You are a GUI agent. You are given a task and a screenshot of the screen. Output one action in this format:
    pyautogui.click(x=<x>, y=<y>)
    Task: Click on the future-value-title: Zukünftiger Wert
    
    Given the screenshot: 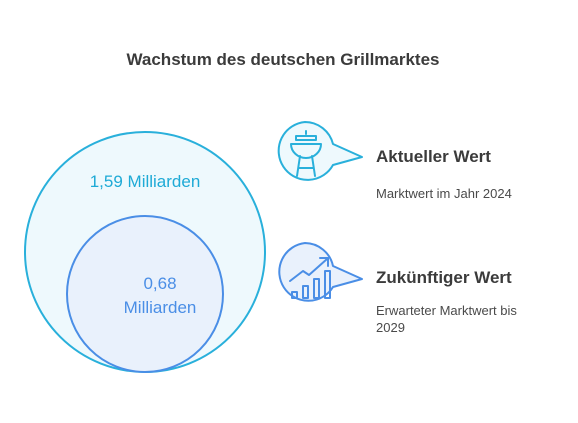 What is the action you would take?
    pyautogui.click(x=444, y=277)
    